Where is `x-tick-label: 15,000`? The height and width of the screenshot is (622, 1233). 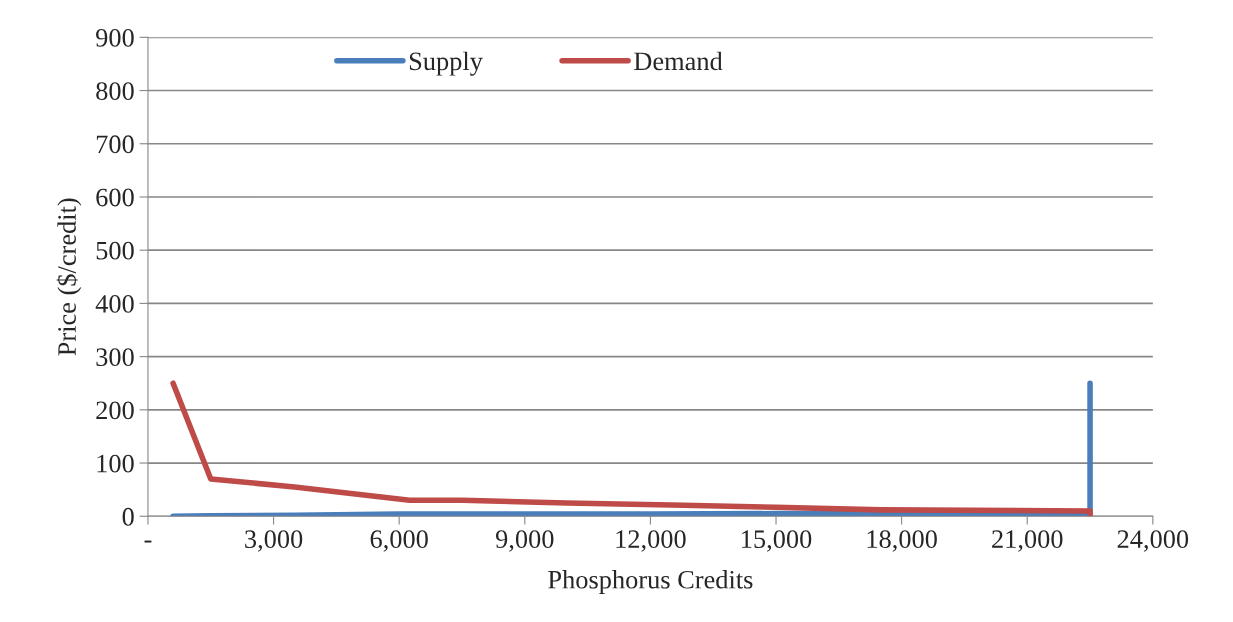 x-tick-label: 15,000 is located at coordinates (777, 541).